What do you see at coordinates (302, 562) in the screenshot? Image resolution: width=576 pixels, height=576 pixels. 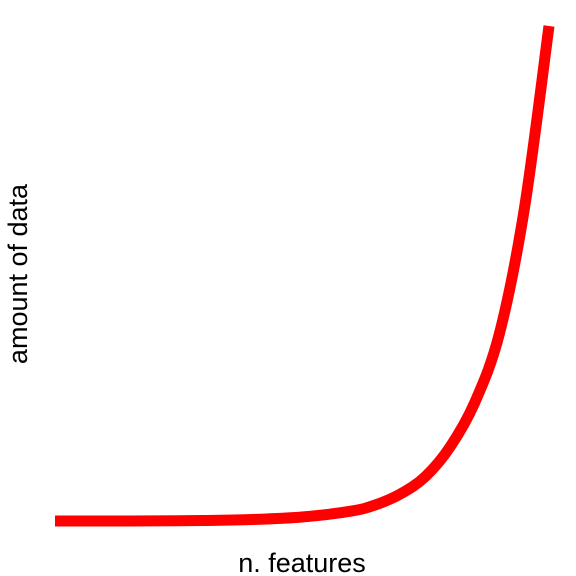 I see `x-axis-label: n. features` at bounding box center [302, 562].